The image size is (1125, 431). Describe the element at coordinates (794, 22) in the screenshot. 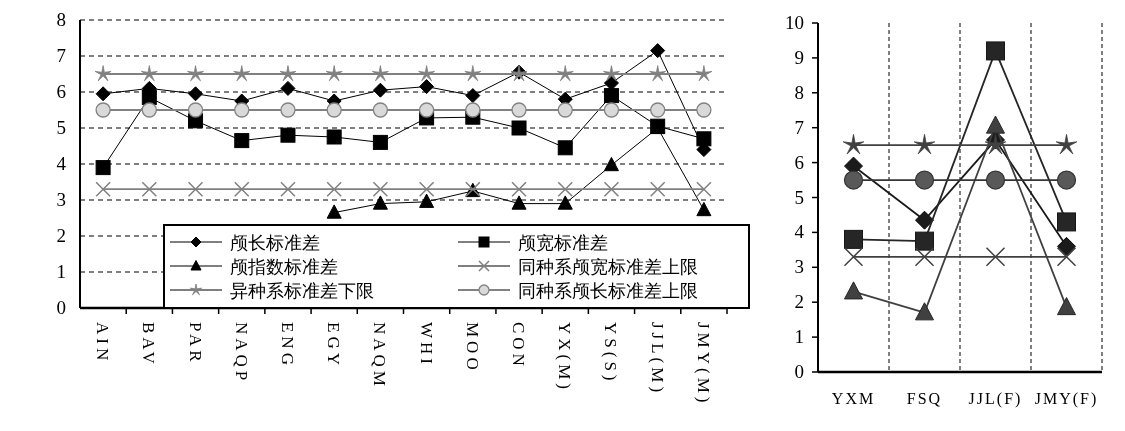

I see `y-tick-label: 10` at that location.